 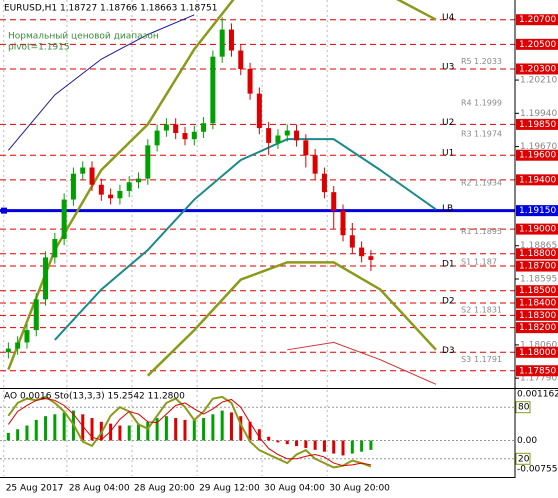 What do you see at coordinates (538, 147) in the screenshot?
I see `y-tick-label: 1.19670` at bounding box center [538, 147].